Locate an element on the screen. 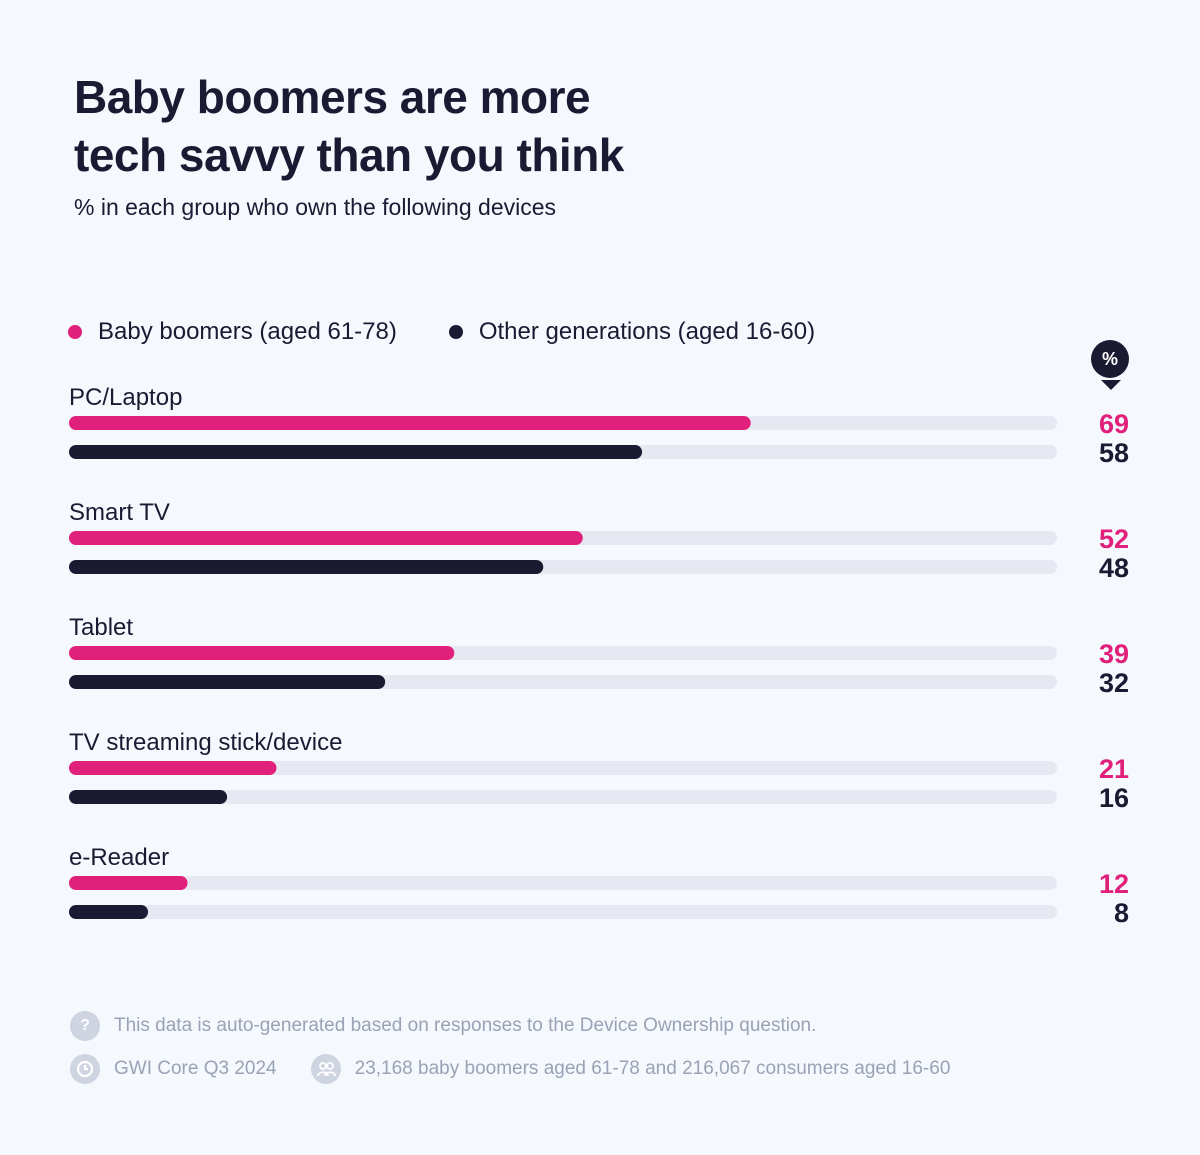 This screenshot has width=1200, height=1155. footer-source: GWI Core Q3 2024 is located at coordinates (173, 1069).